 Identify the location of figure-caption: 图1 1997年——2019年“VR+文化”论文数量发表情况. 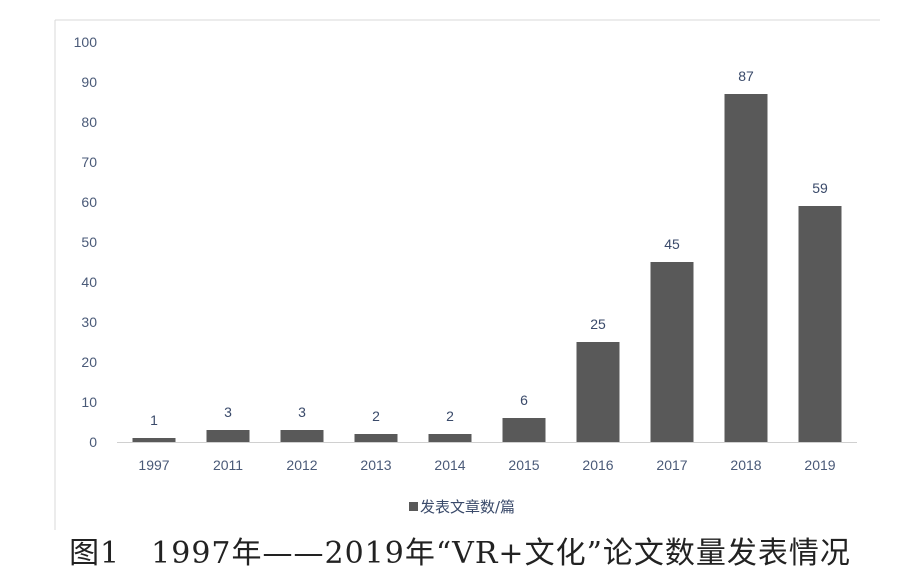
(460, 553).